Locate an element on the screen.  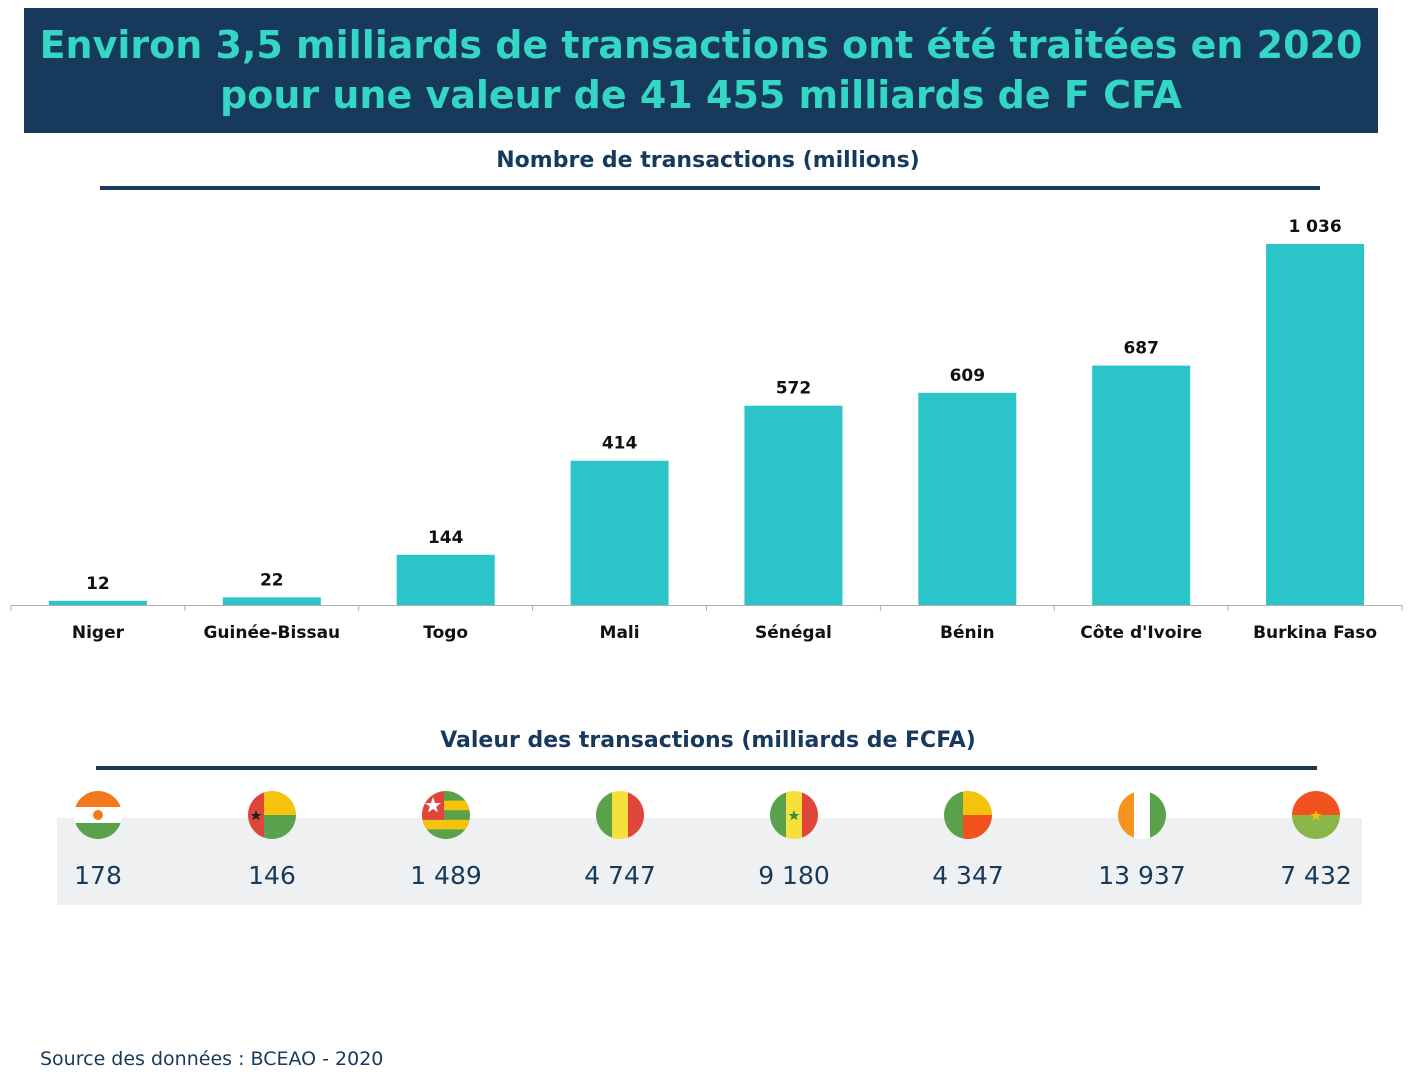
category-label: Guinée-Bissau is located at coordinates (271, 633).